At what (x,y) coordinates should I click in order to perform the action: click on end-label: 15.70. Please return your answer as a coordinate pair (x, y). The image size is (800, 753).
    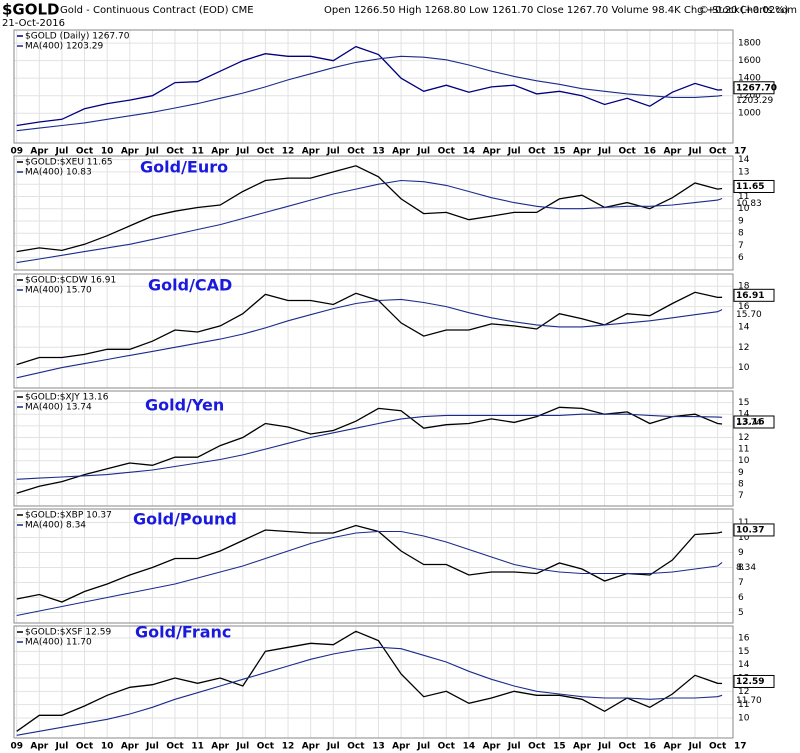
    Looking at the image, I should click on (749, 315).